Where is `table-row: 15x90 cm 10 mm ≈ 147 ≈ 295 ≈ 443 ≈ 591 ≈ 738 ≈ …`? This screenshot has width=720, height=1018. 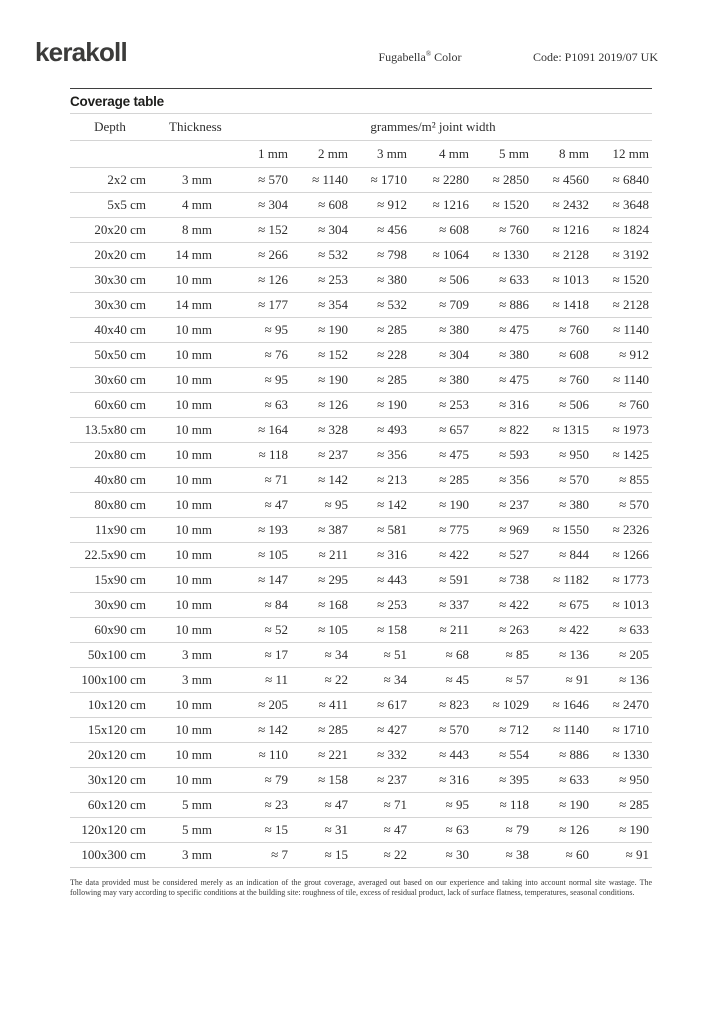
table-row: 15x90 cm 10 mm ≈ 147 ≈ 295 ≈ 443 ≈ 591 ≈ 738 ≈ … is located at coordinates (361, 580).